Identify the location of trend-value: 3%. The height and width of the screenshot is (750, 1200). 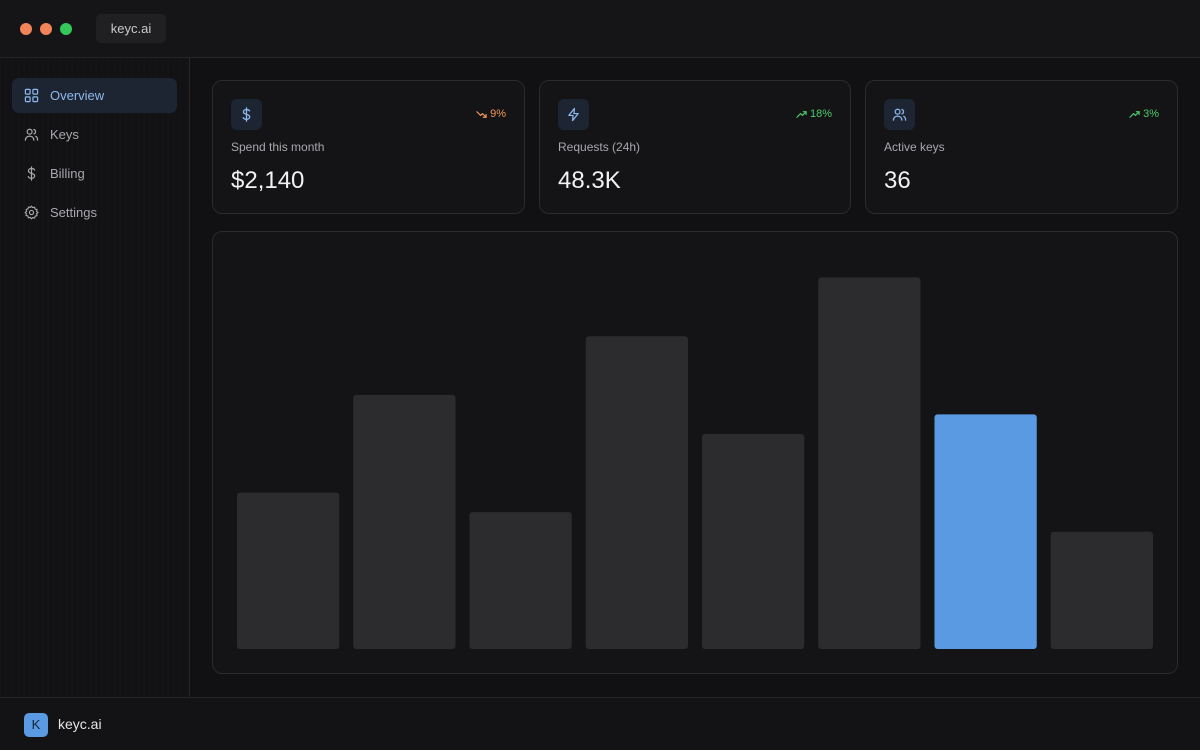
(1151, 114).